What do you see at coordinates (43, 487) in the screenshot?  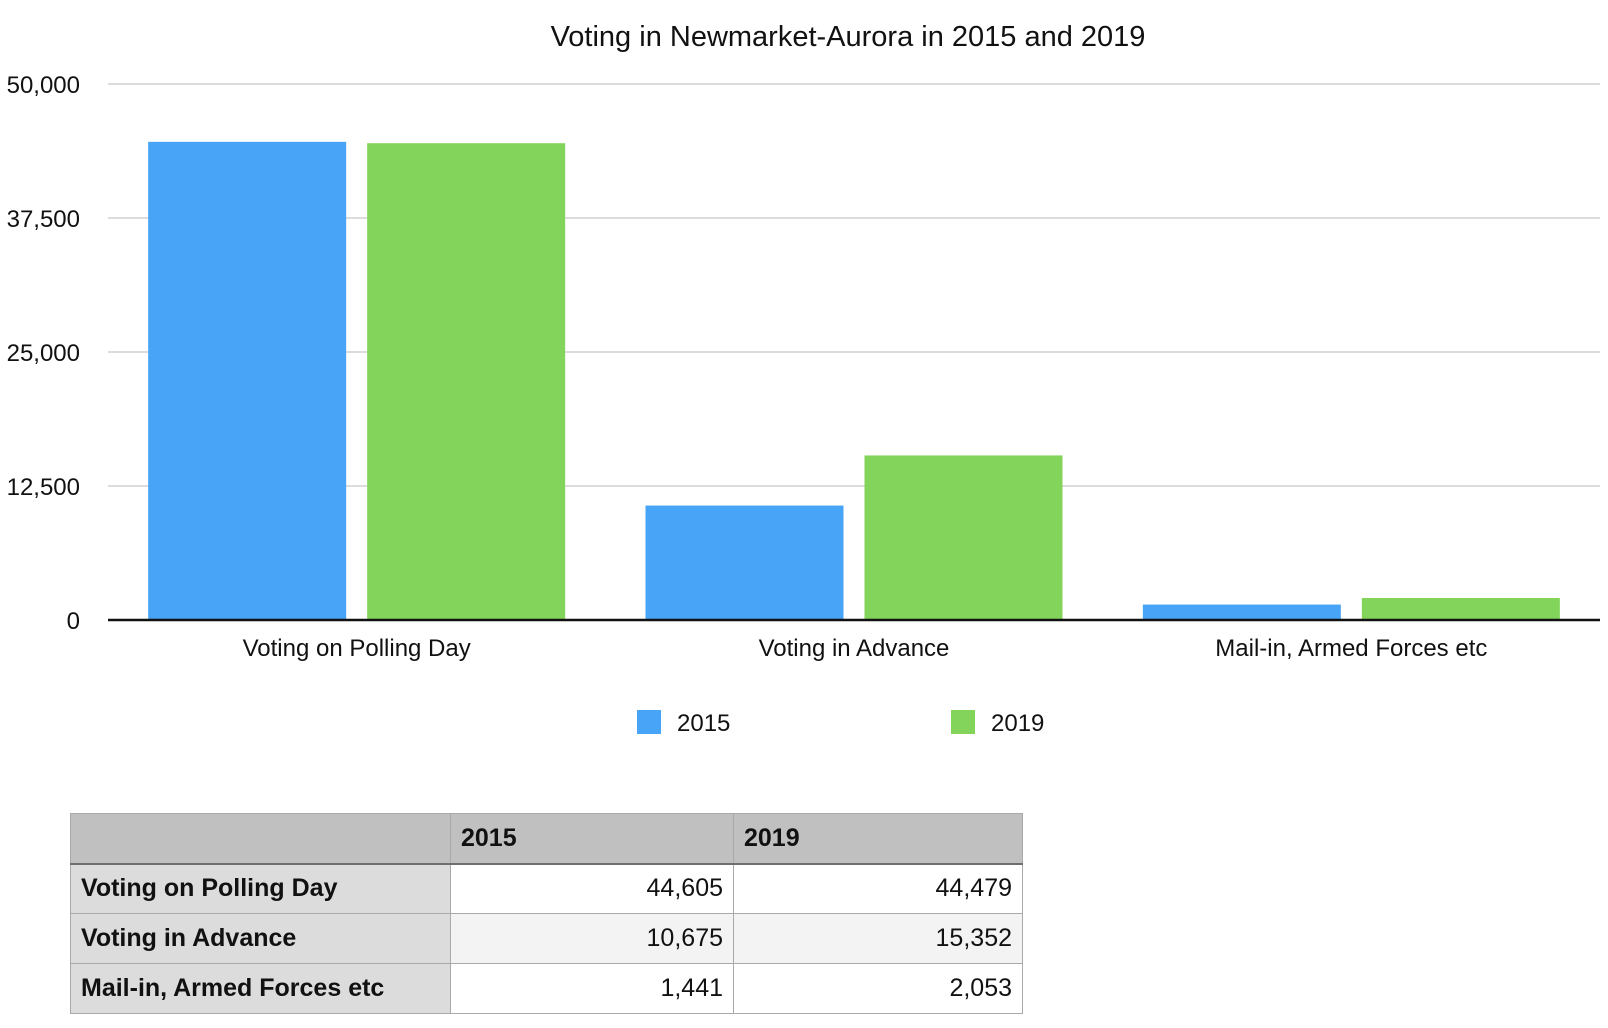 I see `y-tick-label: 12,500` at bounding box center [43, 487].